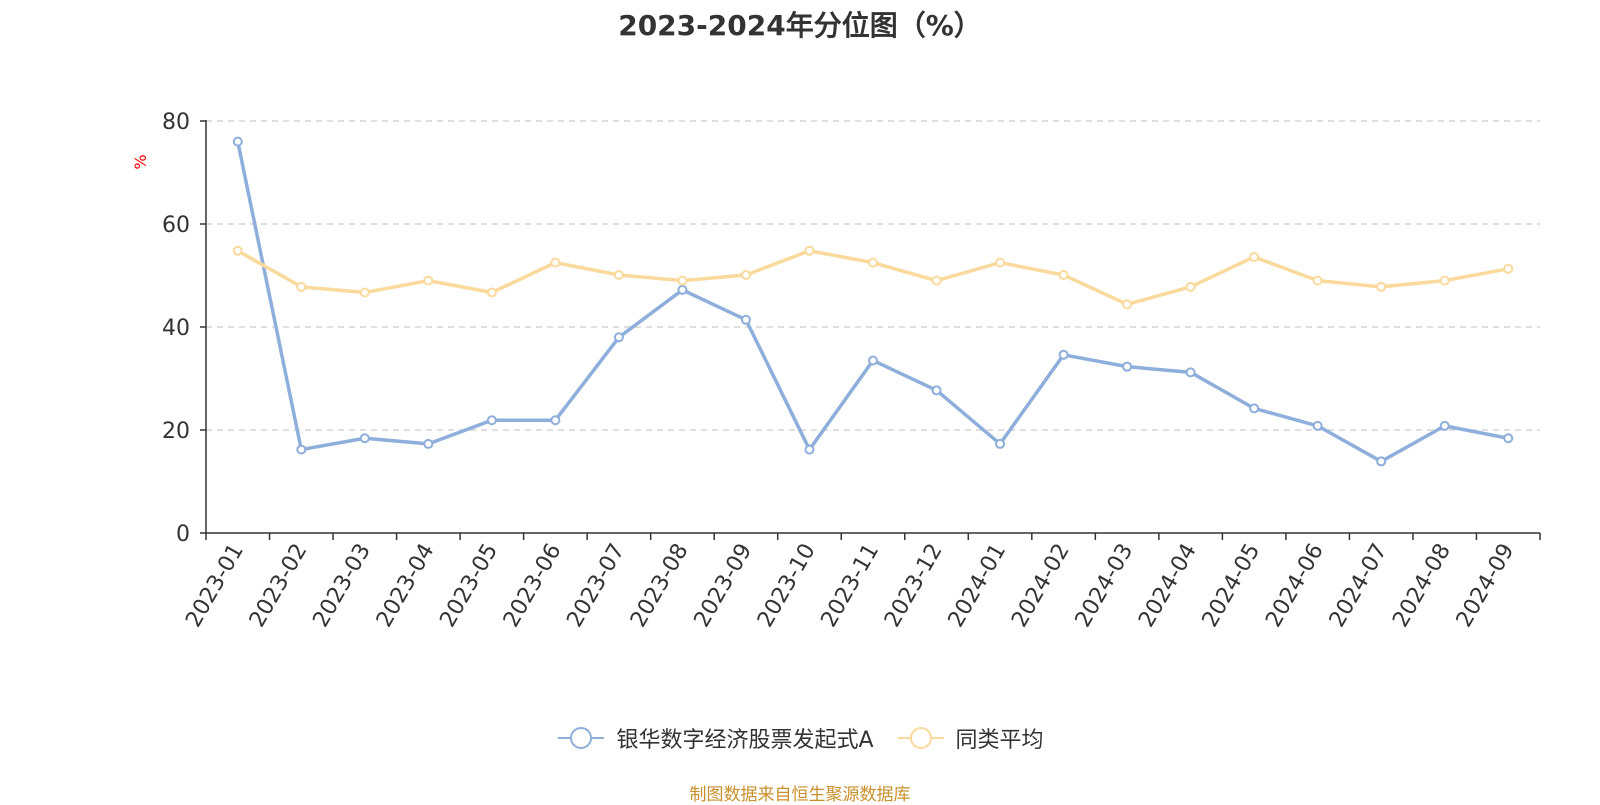 The height and width of the screenshot is (805, 1600). I want to click on x-tick-label: 2023-08, so click(660, 586).